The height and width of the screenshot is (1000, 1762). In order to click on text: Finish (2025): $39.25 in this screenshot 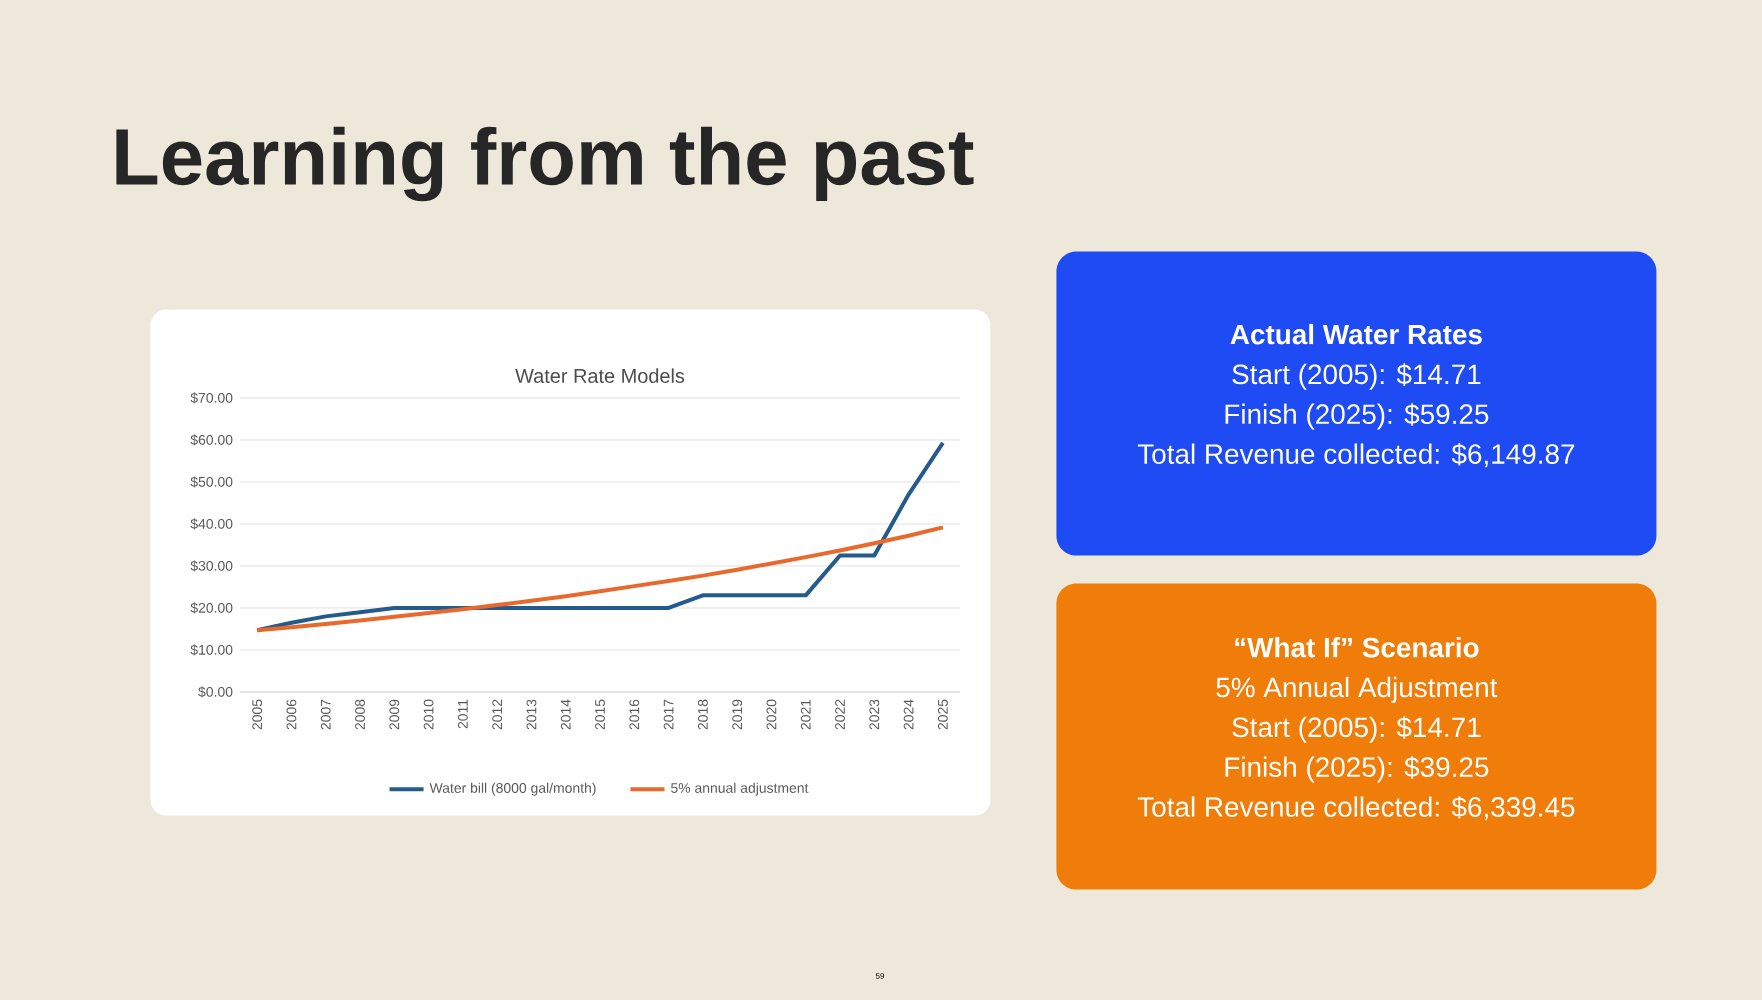, I will do `click(1357, 769)`.